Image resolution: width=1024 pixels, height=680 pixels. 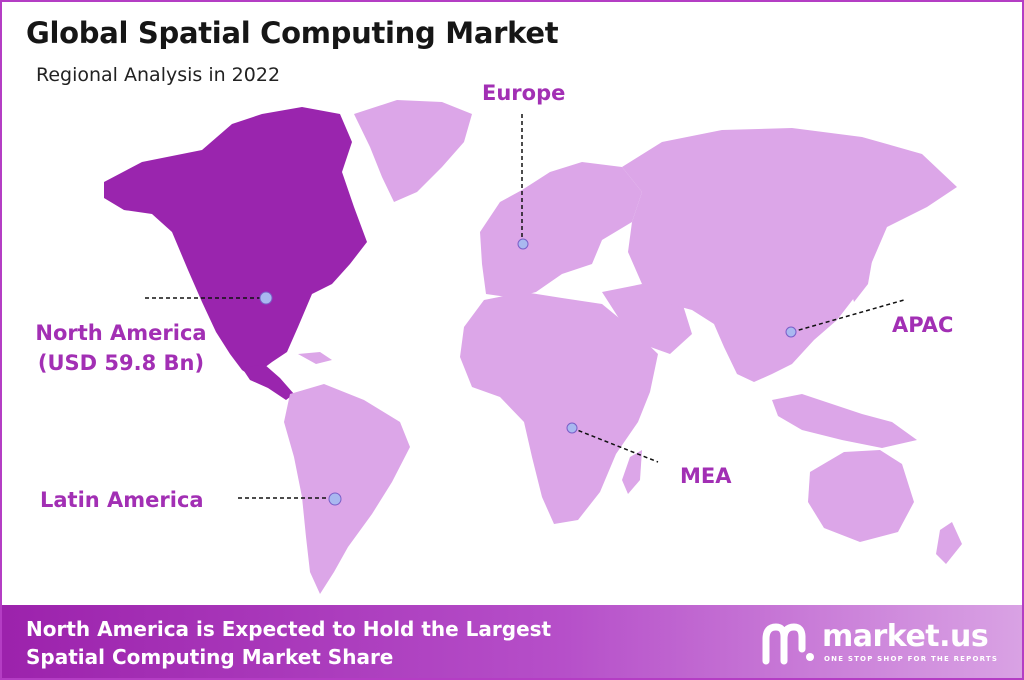 What do you see at coordinates (905, 636) in the screenshot?
I see `logo-name: market.us` at bounding box center [905, 636].